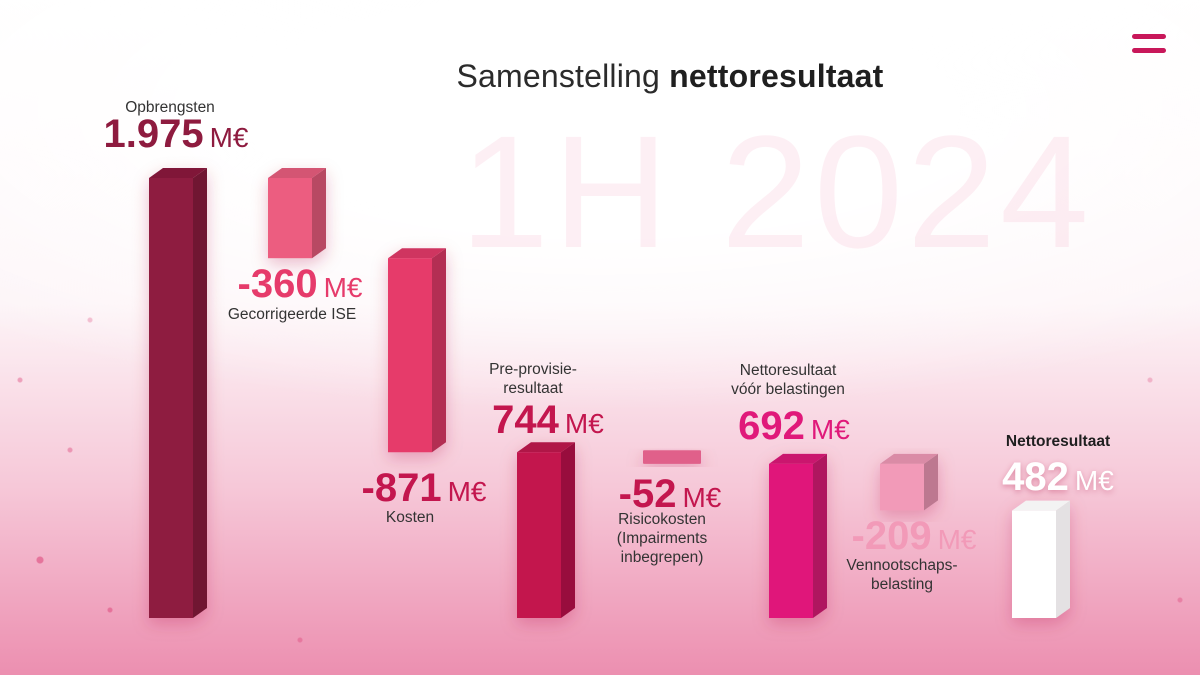 Image resolution: width=1200 pixels, height=675 pixels. What do you see at coordinates (788, 380) in the screenshot?
I see `caption-pretax: Nettoresultaat vóór belastingen` at bounding box center [788, 380].